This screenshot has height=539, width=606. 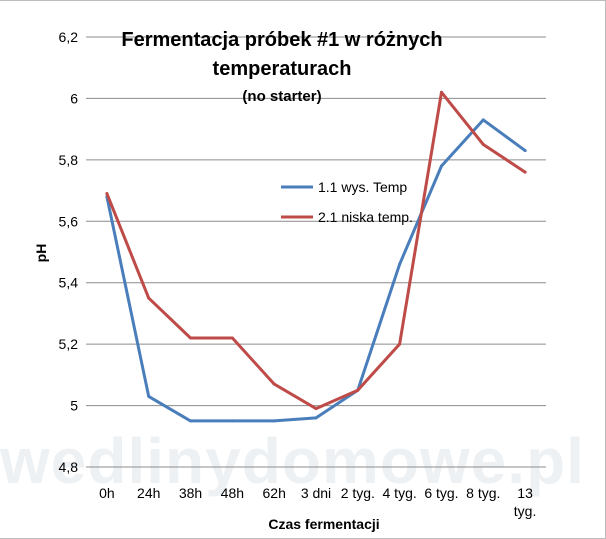 I want to click on chart-title: Fermentacja próbek #1 w różnych, so click(x=281, y=40).